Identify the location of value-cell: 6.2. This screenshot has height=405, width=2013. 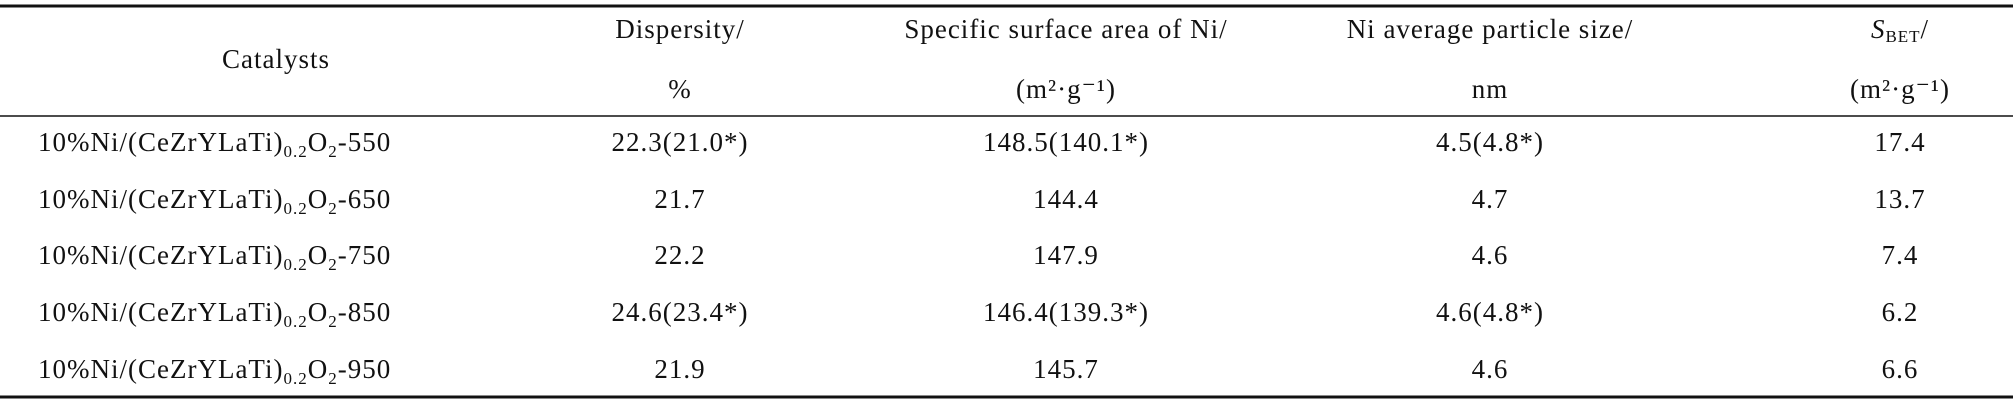
(1900, 312).